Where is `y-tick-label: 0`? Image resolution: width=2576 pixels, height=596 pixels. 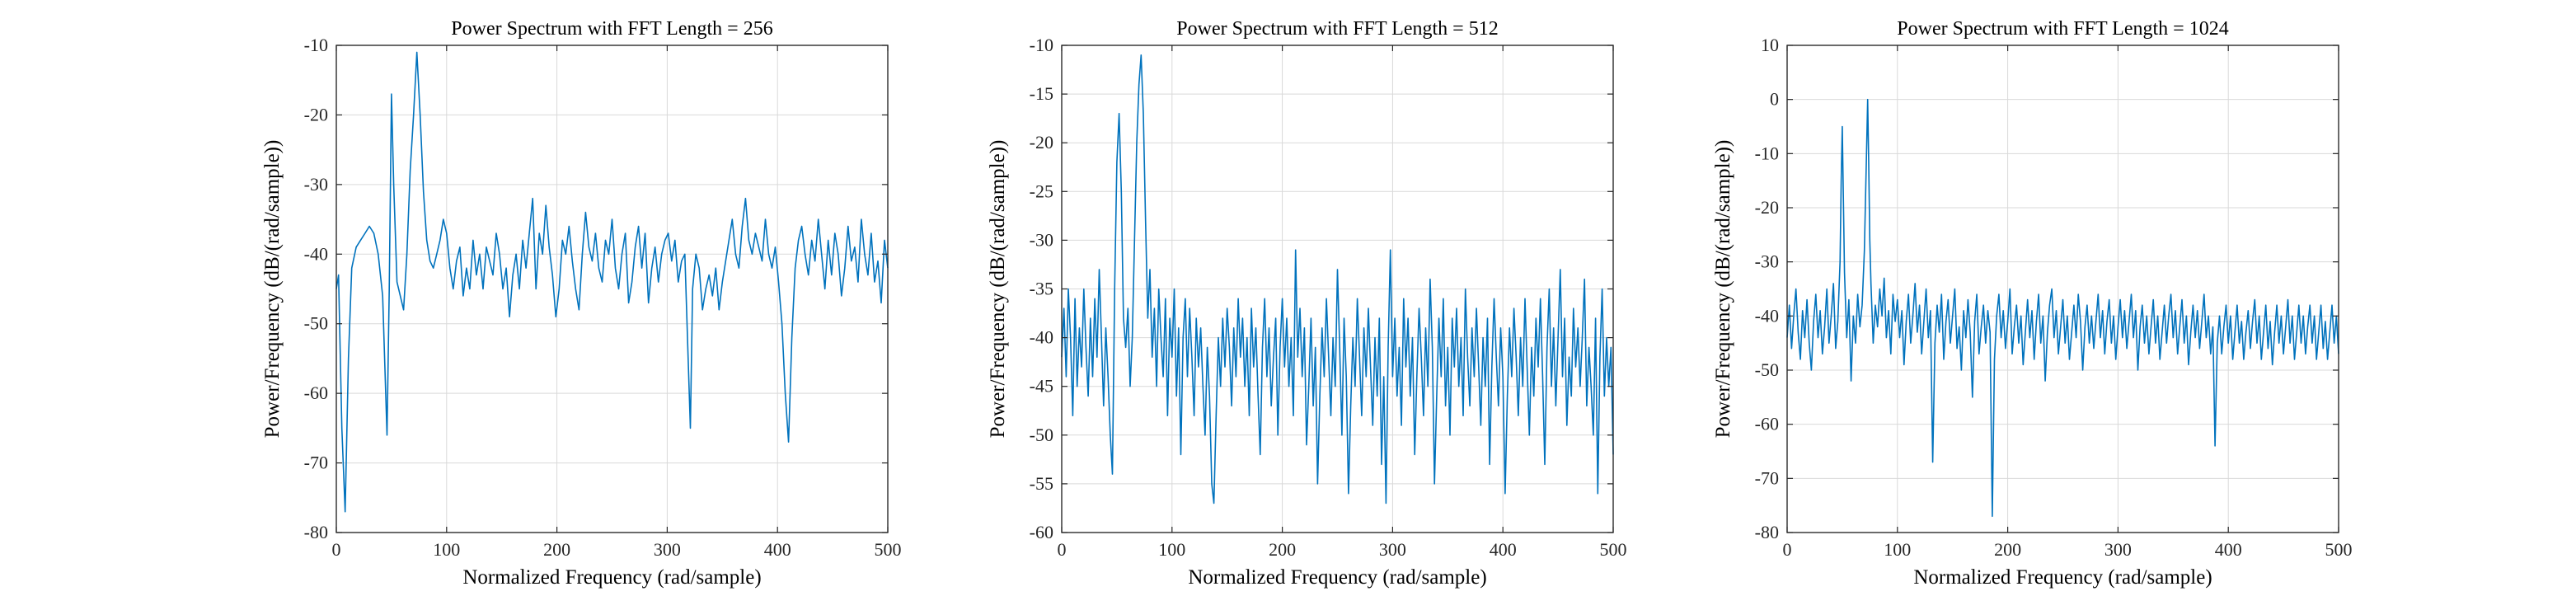 y-tick-label: 0 is located at coordinates (1775, 99).